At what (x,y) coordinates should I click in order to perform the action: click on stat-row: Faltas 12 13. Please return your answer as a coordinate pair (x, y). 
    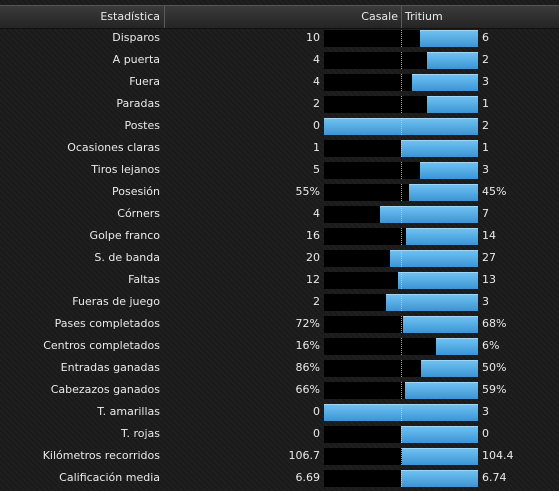
    Looking at the image, I should click on (279, 280).